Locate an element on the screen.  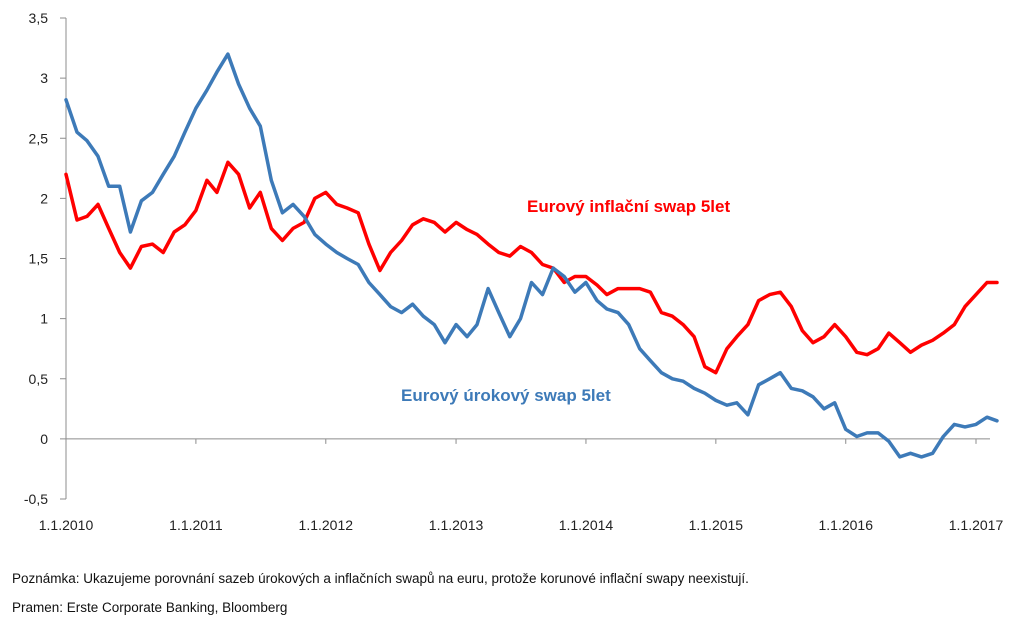
y-tick-label: 3 is located at coordinates (44, 78).